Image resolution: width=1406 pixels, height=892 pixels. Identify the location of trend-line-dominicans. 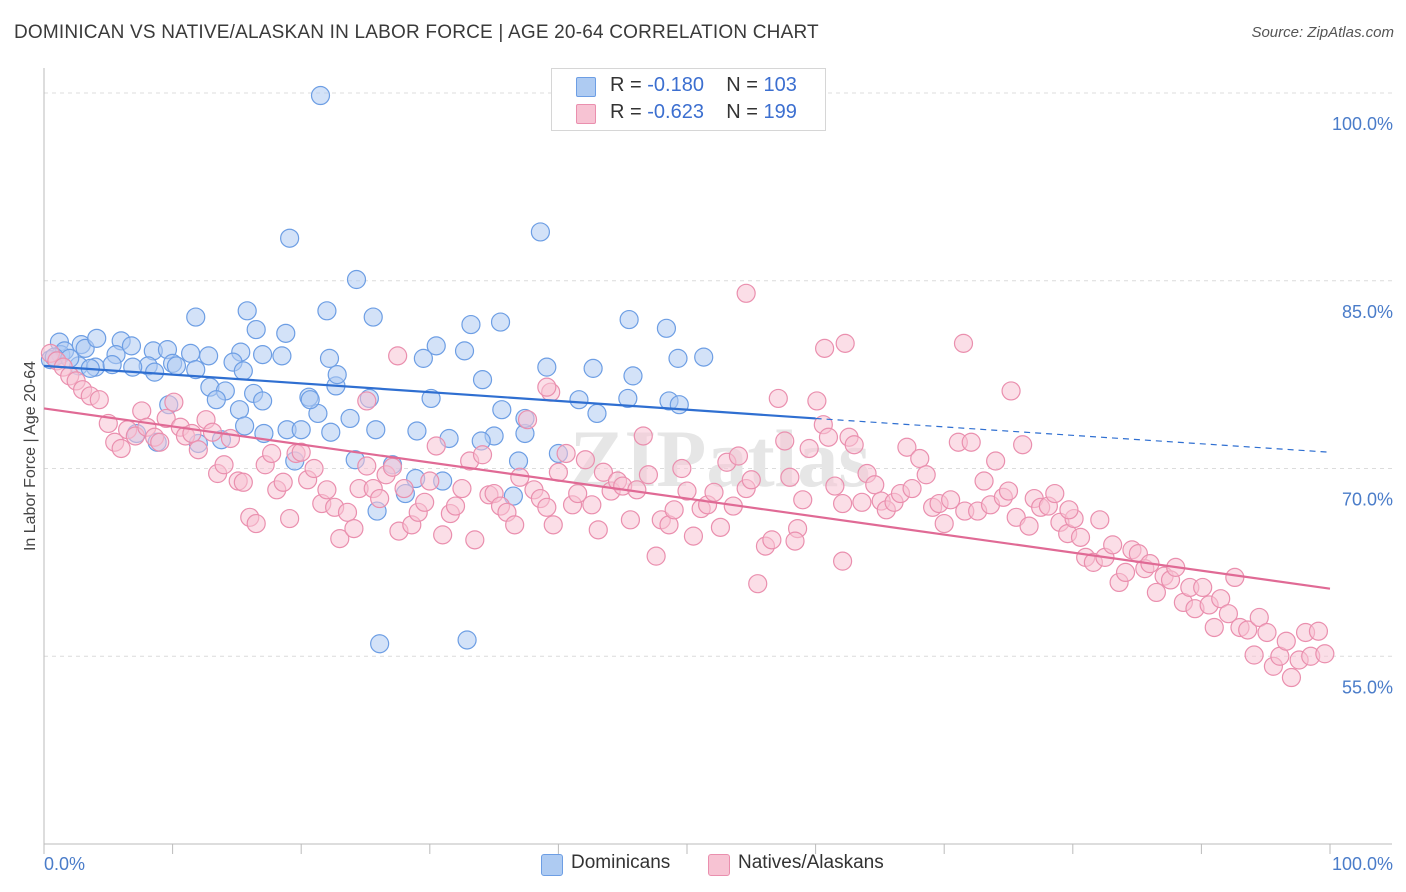
(429, 392).